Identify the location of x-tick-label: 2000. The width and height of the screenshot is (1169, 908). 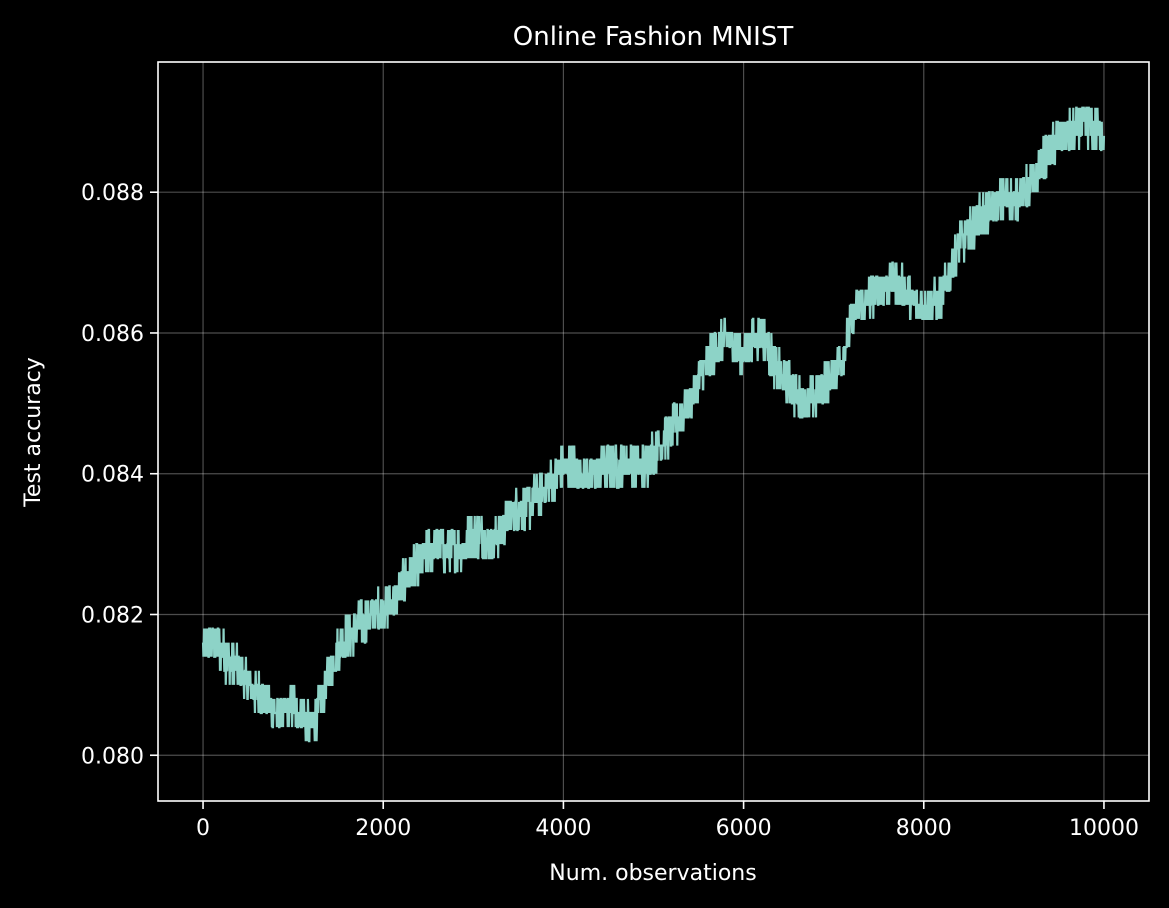
(383, 828).